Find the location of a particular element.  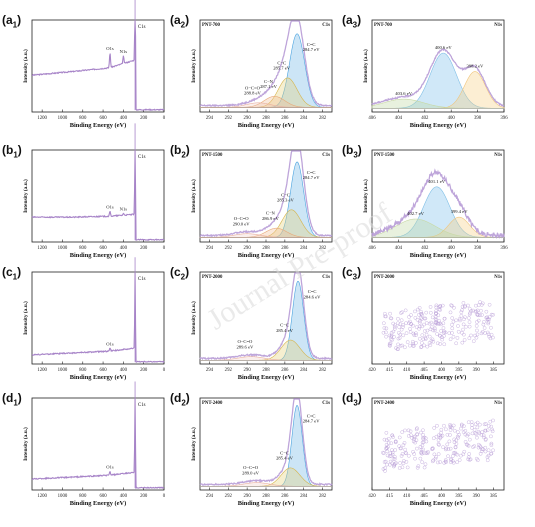

component-label-line: 402.7 eV is located at coordinates (416, 213).